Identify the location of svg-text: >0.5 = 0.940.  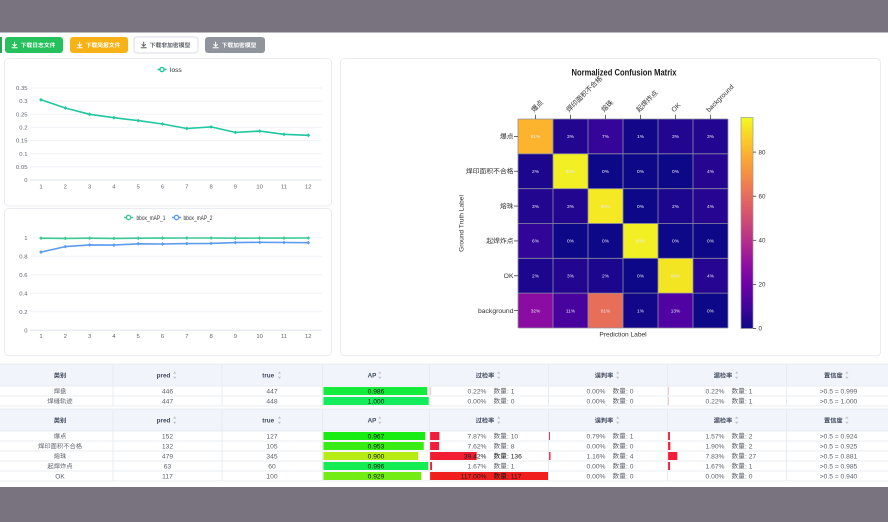
(839, 476).